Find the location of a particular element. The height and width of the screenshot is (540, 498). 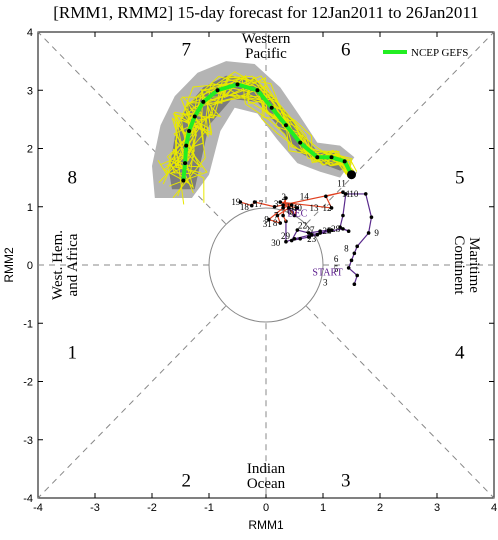

y-tick-label: 3 is located at coordinates (30, 91).